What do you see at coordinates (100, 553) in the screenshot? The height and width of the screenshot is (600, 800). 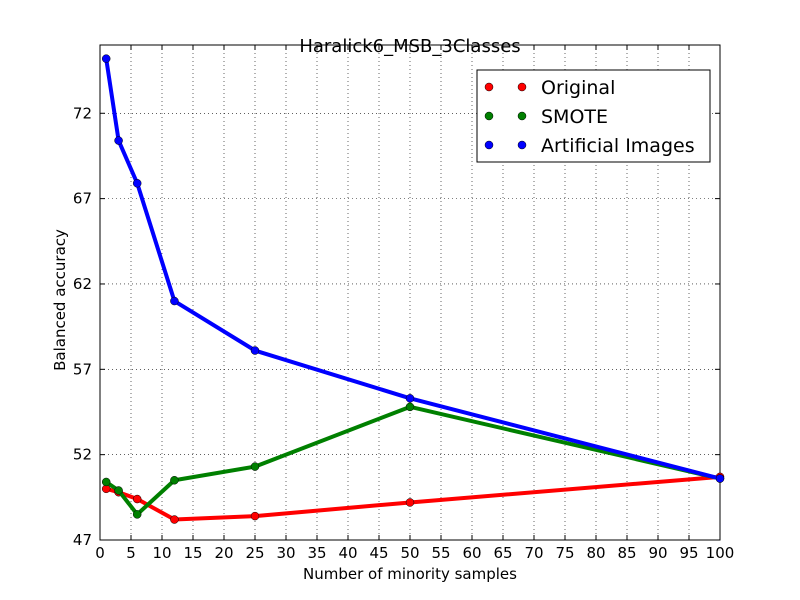 I see `x-tick-label: 0` at bounding box center [100, 553].